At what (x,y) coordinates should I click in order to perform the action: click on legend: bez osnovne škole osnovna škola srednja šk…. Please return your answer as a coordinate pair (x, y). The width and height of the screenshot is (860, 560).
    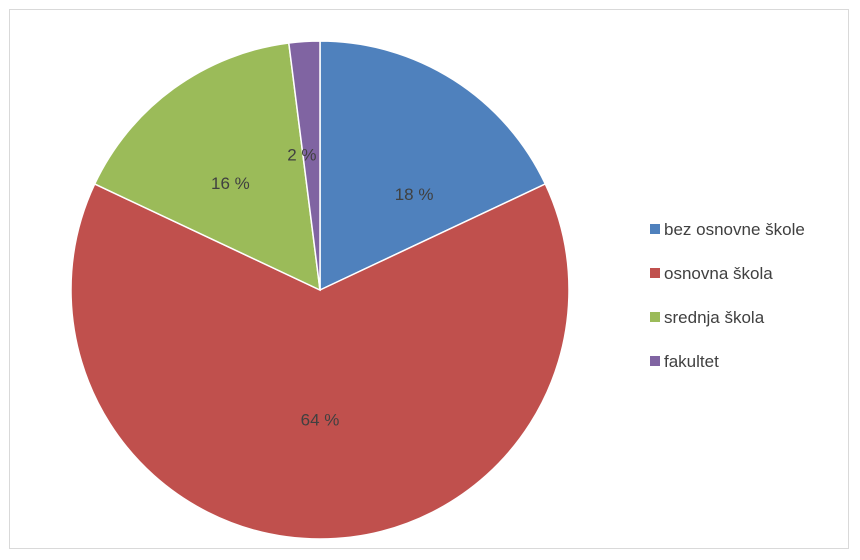
    Looking at the image, I should click on (727, 295).